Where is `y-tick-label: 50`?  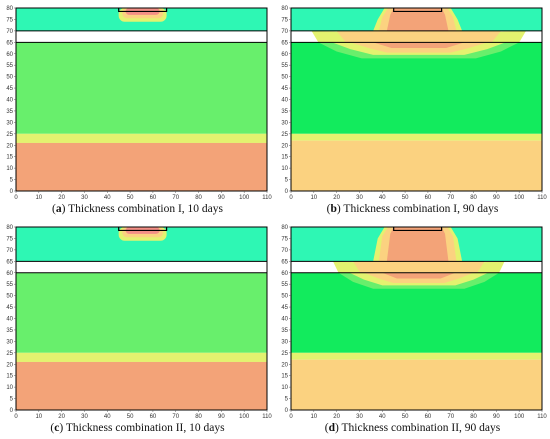
y-tick-label: 50 is located at coordinates (284, 78).